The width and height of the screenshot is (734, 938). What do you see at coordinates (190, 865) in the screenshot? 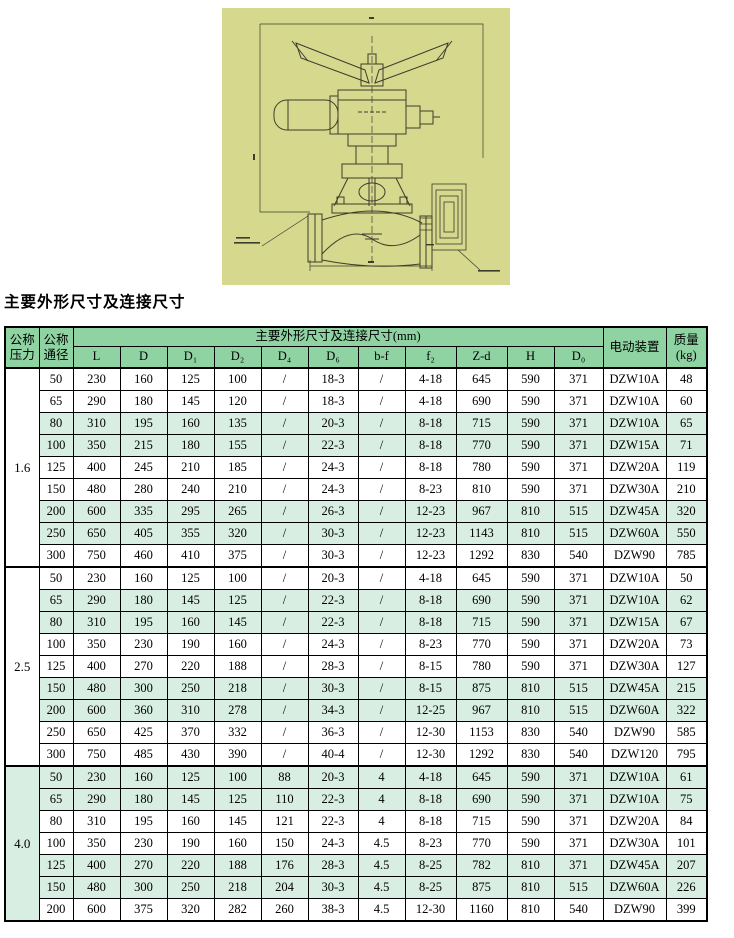
I see `dim-cell: 220` at bounding box center [190, 865].